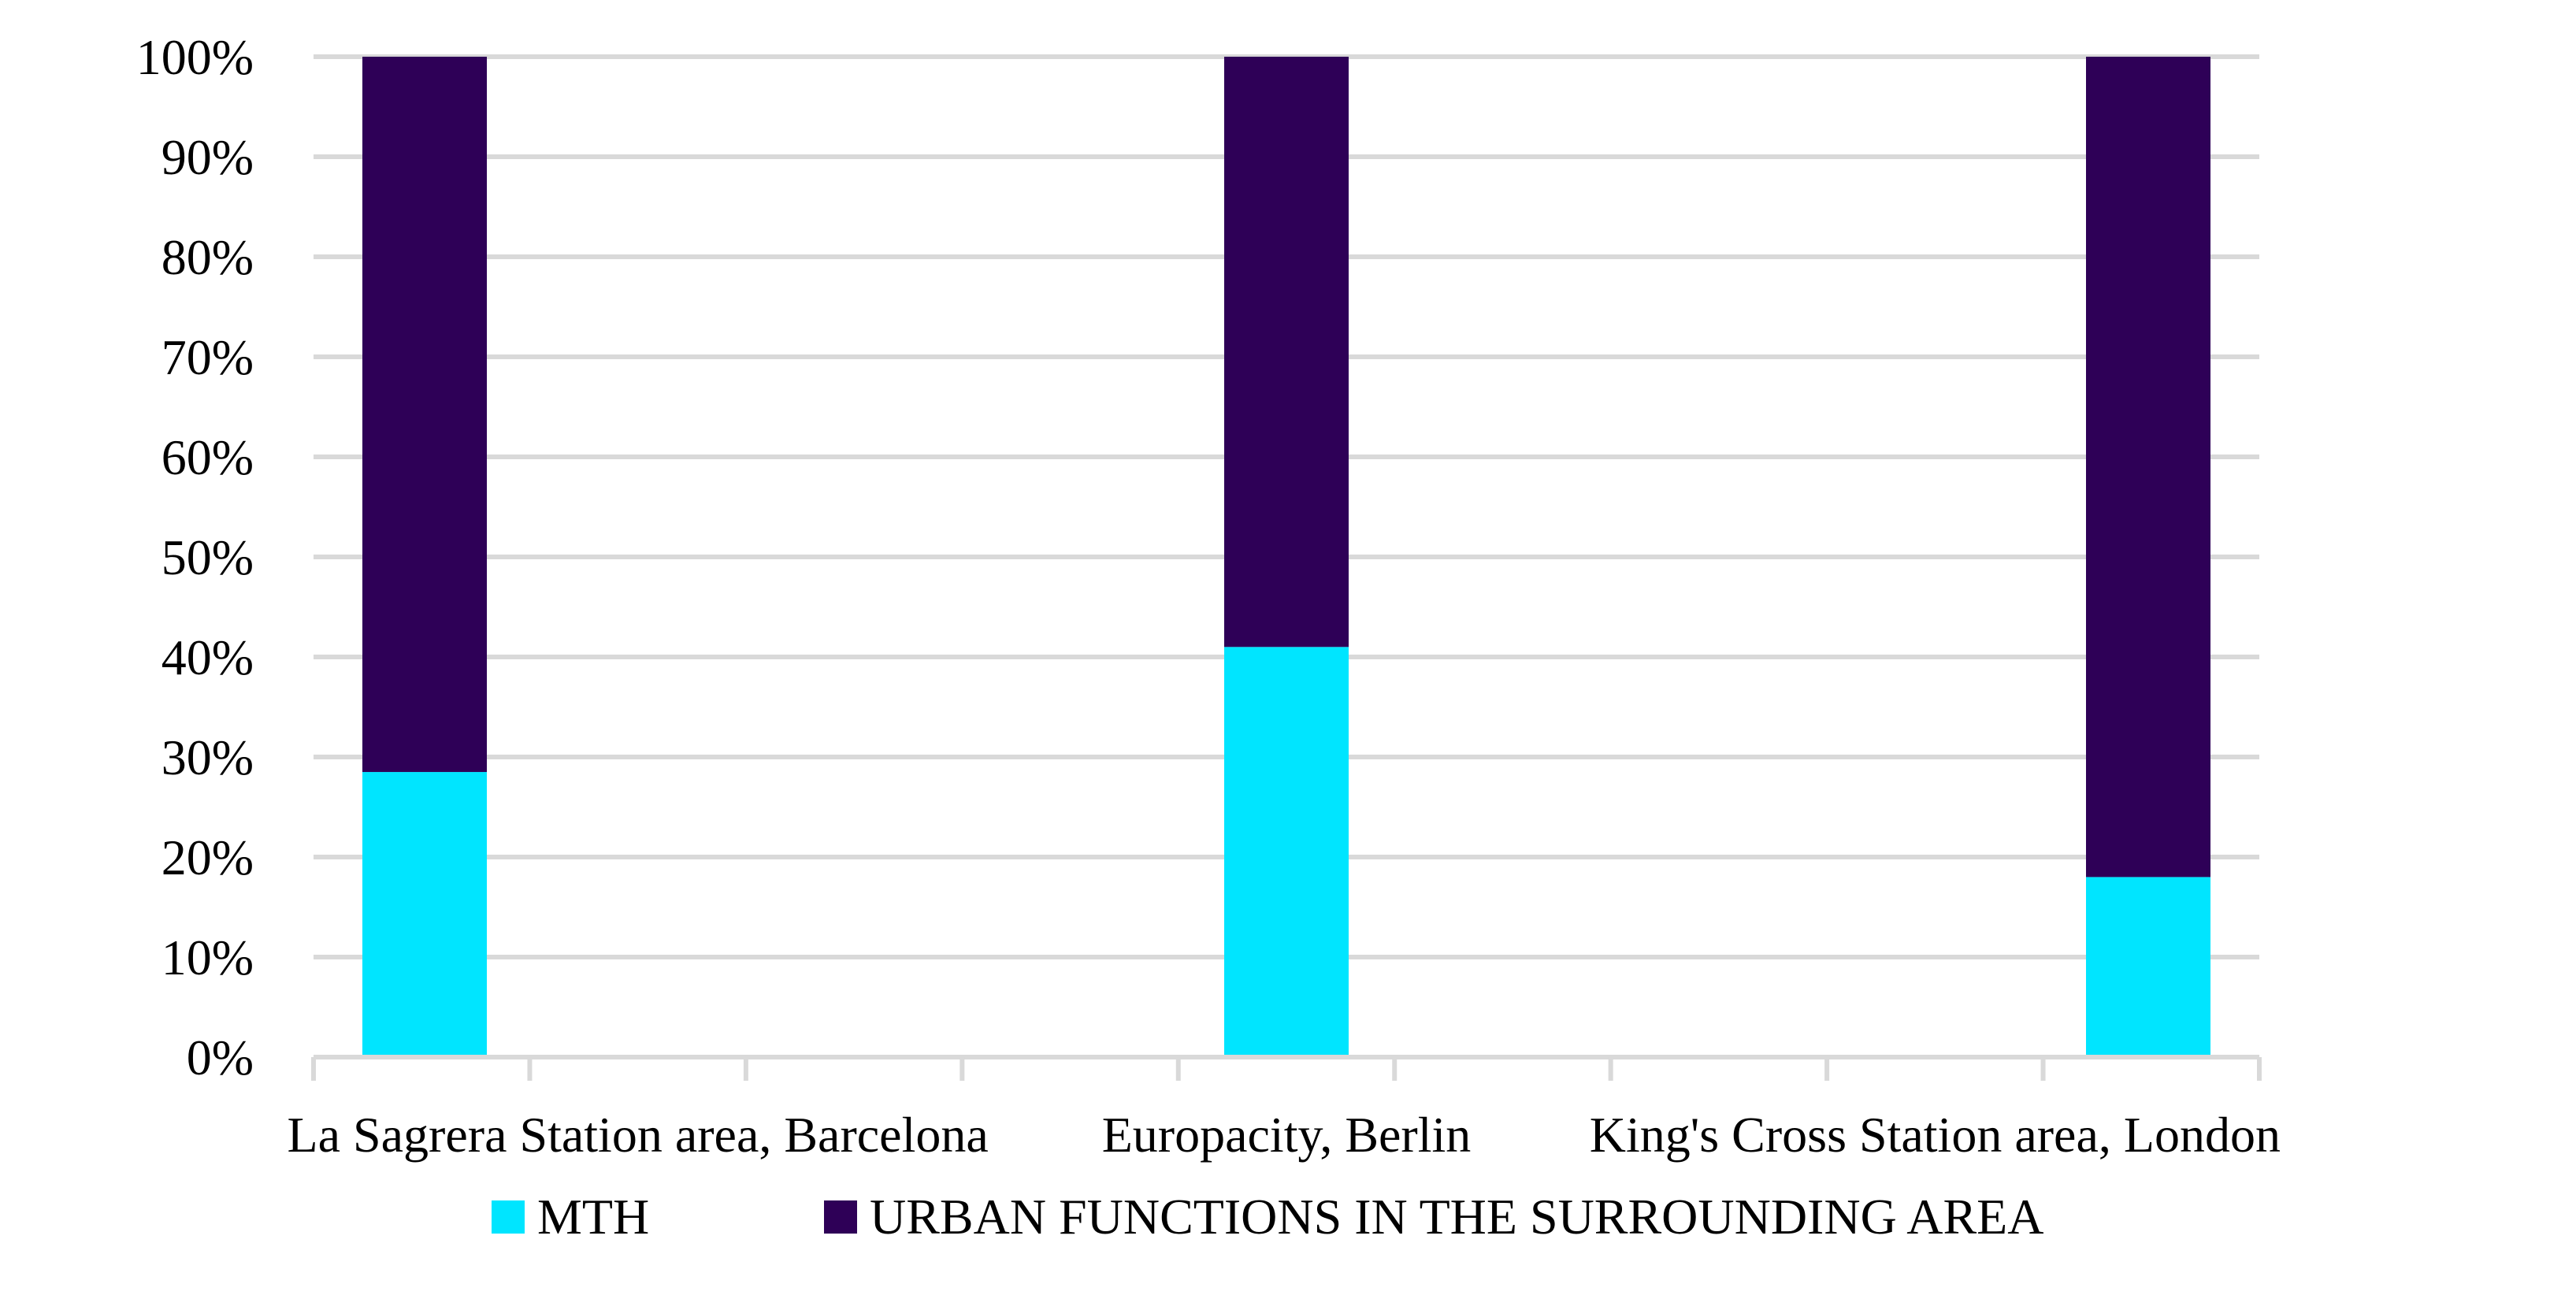 The width and height of the screenshot is (2576, 1295). What do you see at coordinates (207, 957) in the screenshot?
I see `y-tick-label: 10%` at bounding box center [207, 957].